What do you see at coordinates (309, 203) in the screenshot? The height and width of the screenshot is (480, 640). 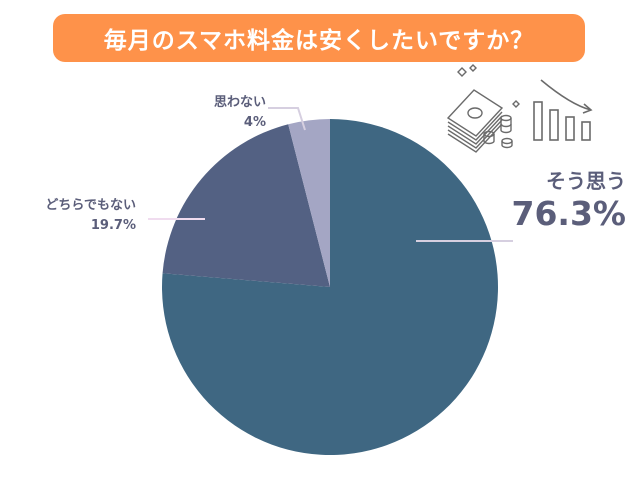 I see `pie-slice-no` at bounding box center [309, 203].